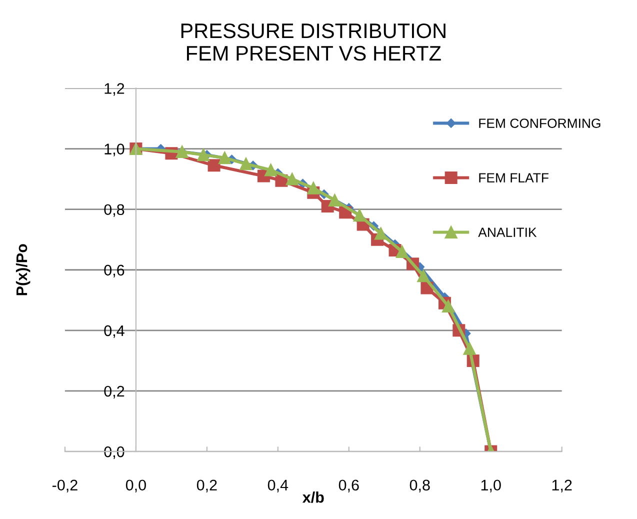 The width and height of the screenshot is (637, 519). Describe the element at coordinates (420, 486) in the screenshot. I see `x-tick-label: 0,8` at that location.